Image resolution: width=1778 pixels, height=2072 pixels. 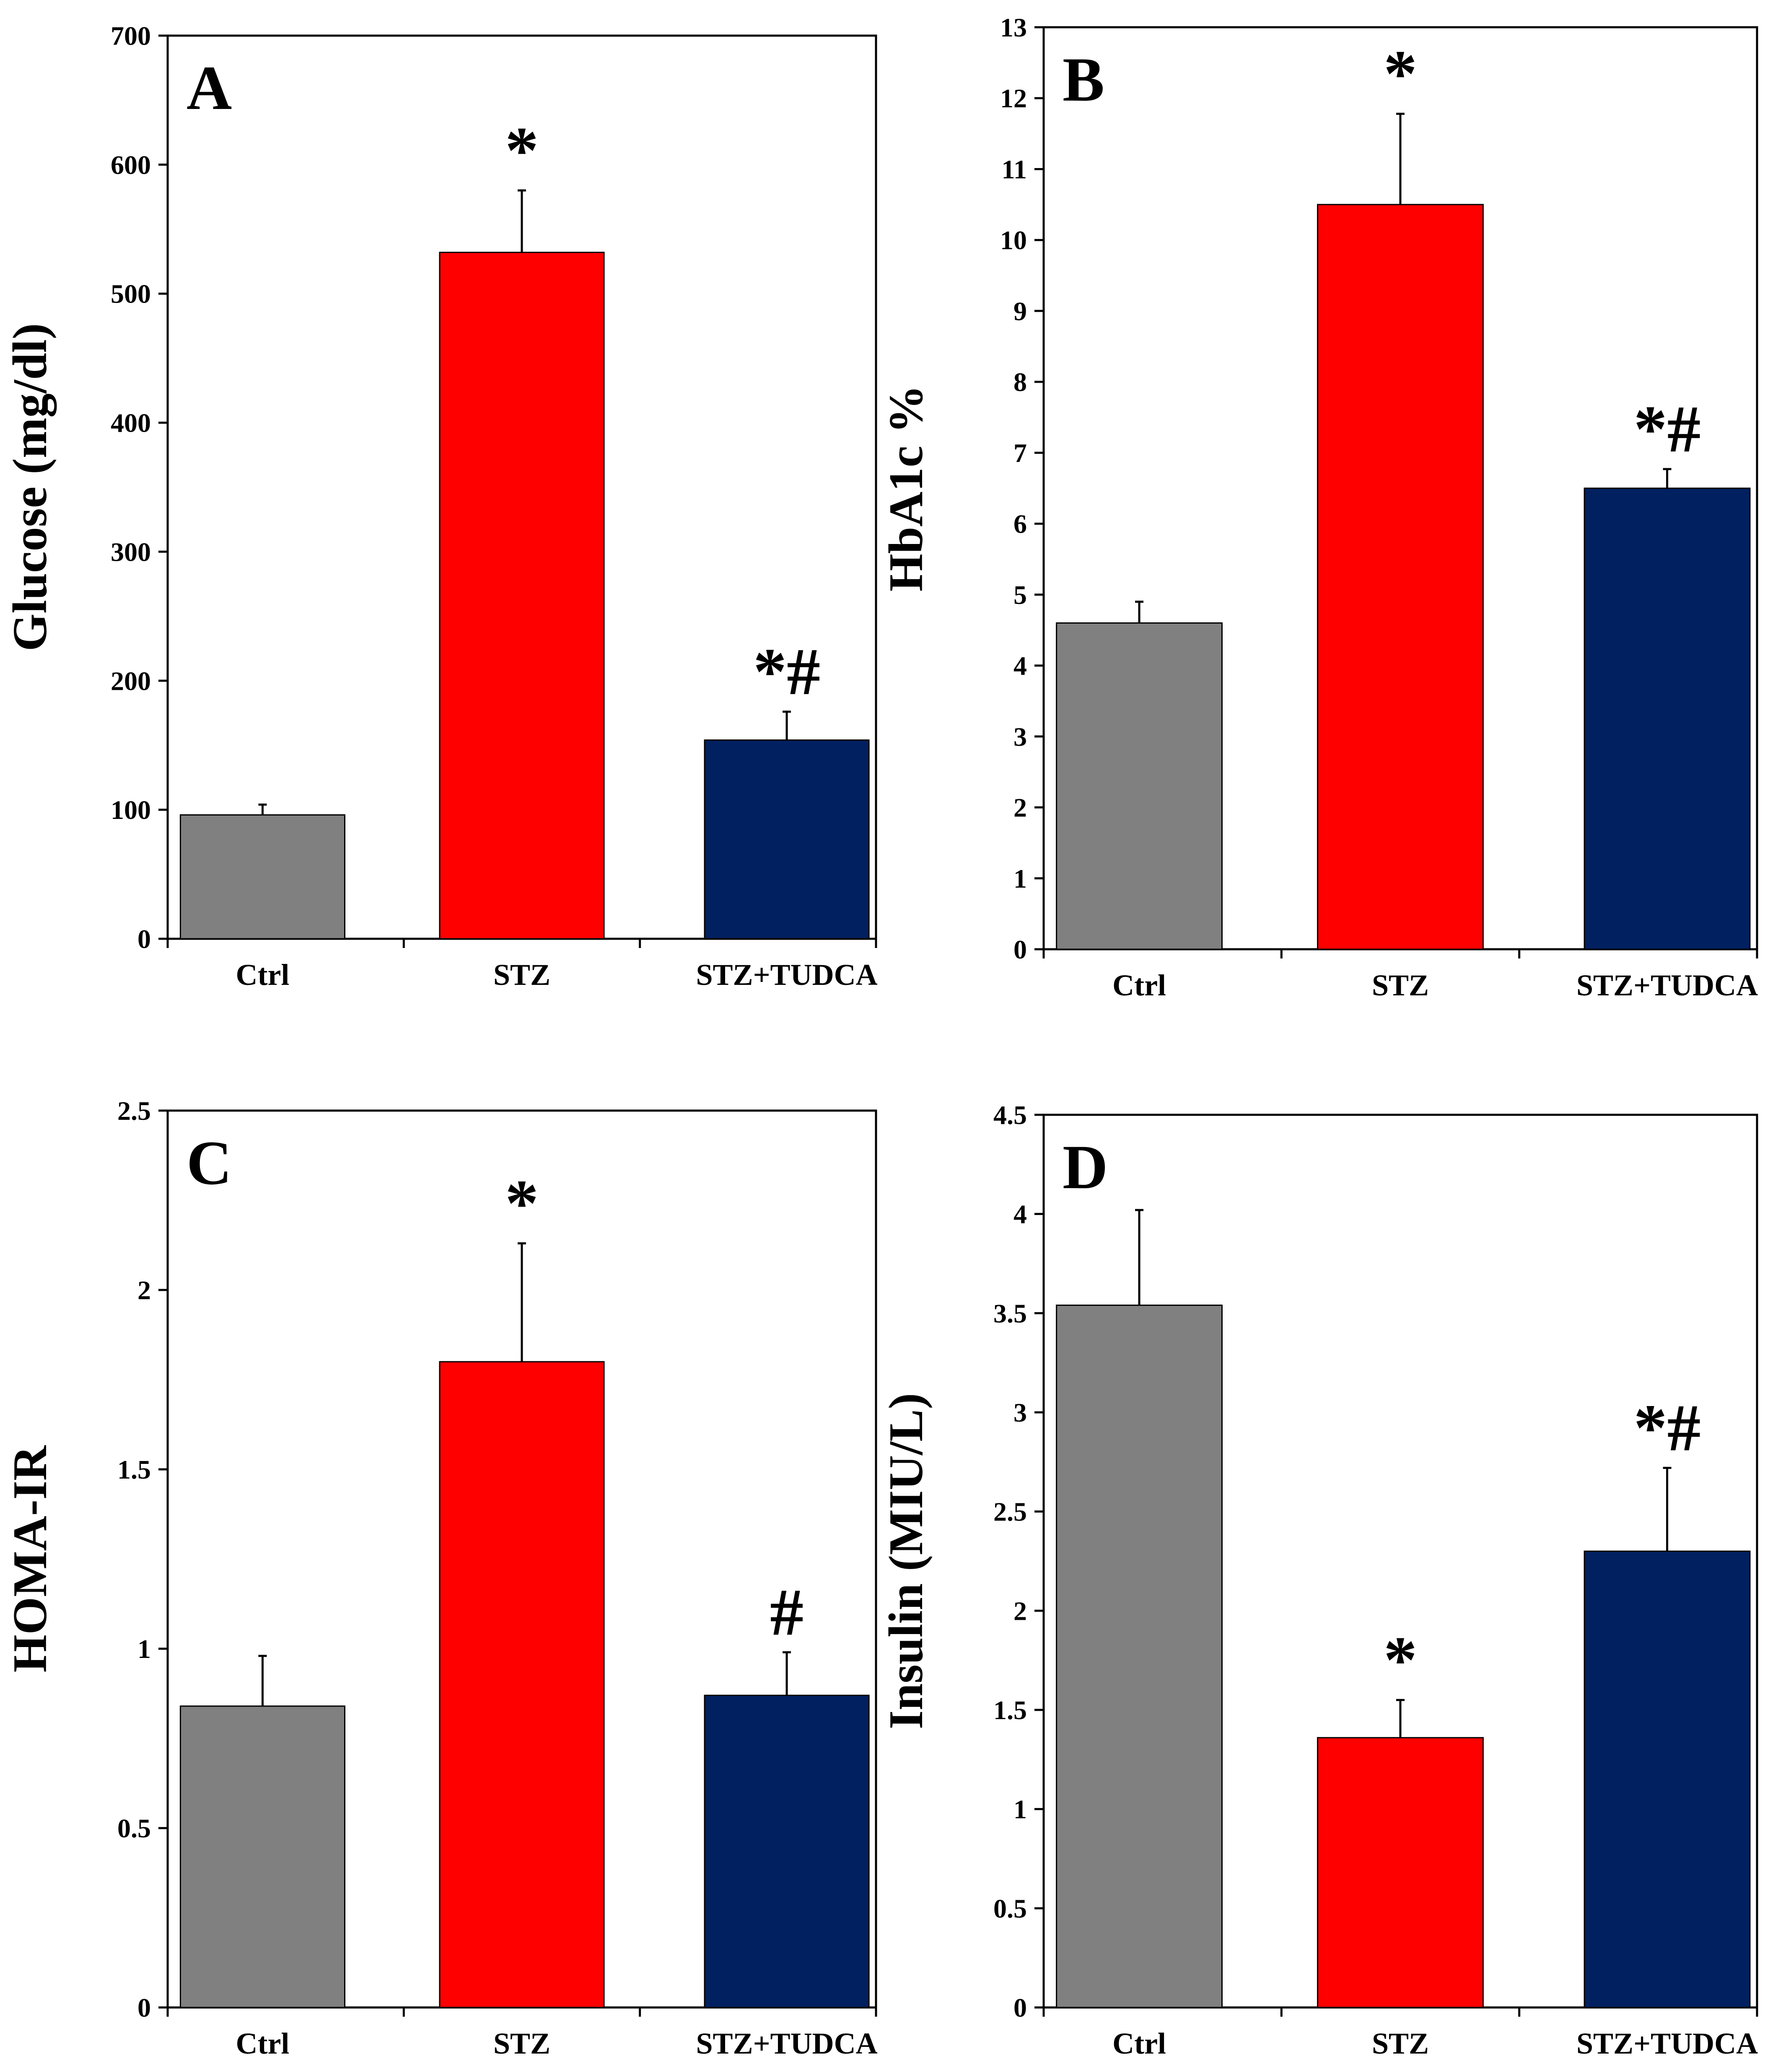 What do you see at coordinates (30, 1559) in the screenshot?
I see `y-axis-title: HOMA-IR` at bounding box center [30, 1559].